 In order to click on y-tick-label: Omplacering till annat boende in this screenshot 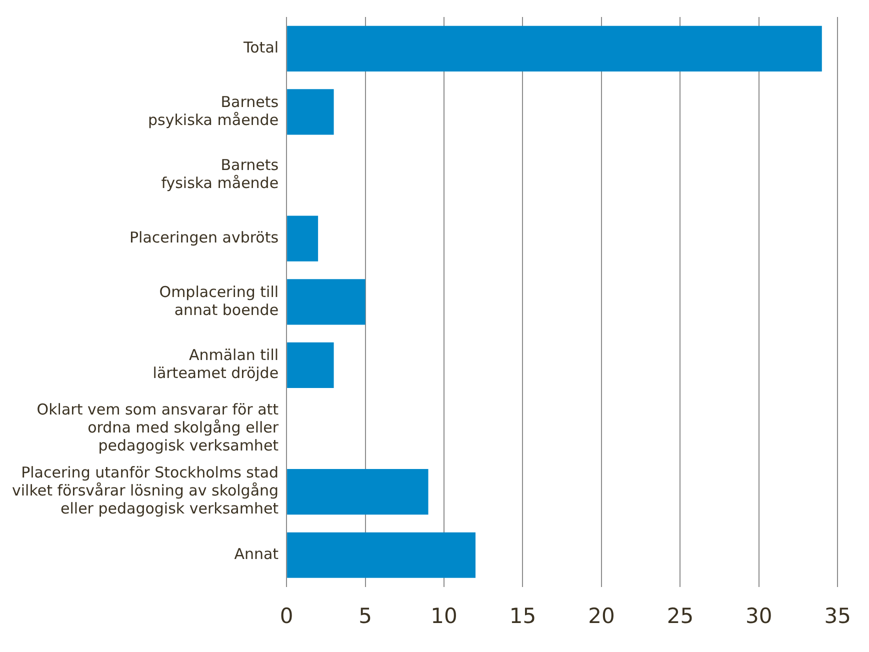, I will do `click(219, 300)`.